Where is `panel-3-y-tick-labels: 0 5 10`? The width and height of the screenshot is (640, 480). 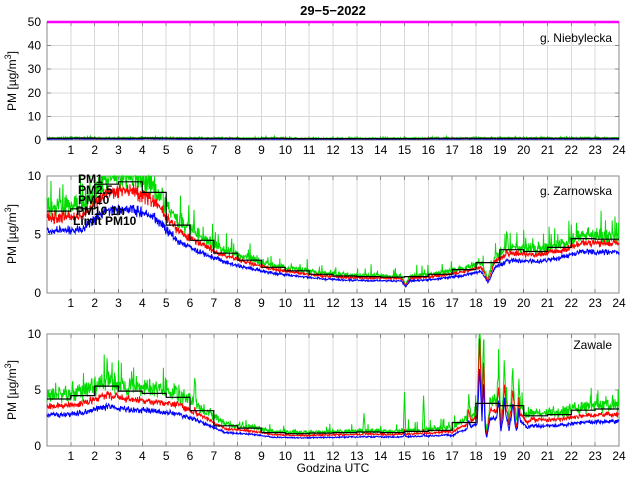 panel-3-y-tick-labels: 0 5 10 is located at coordinates (35, 390).